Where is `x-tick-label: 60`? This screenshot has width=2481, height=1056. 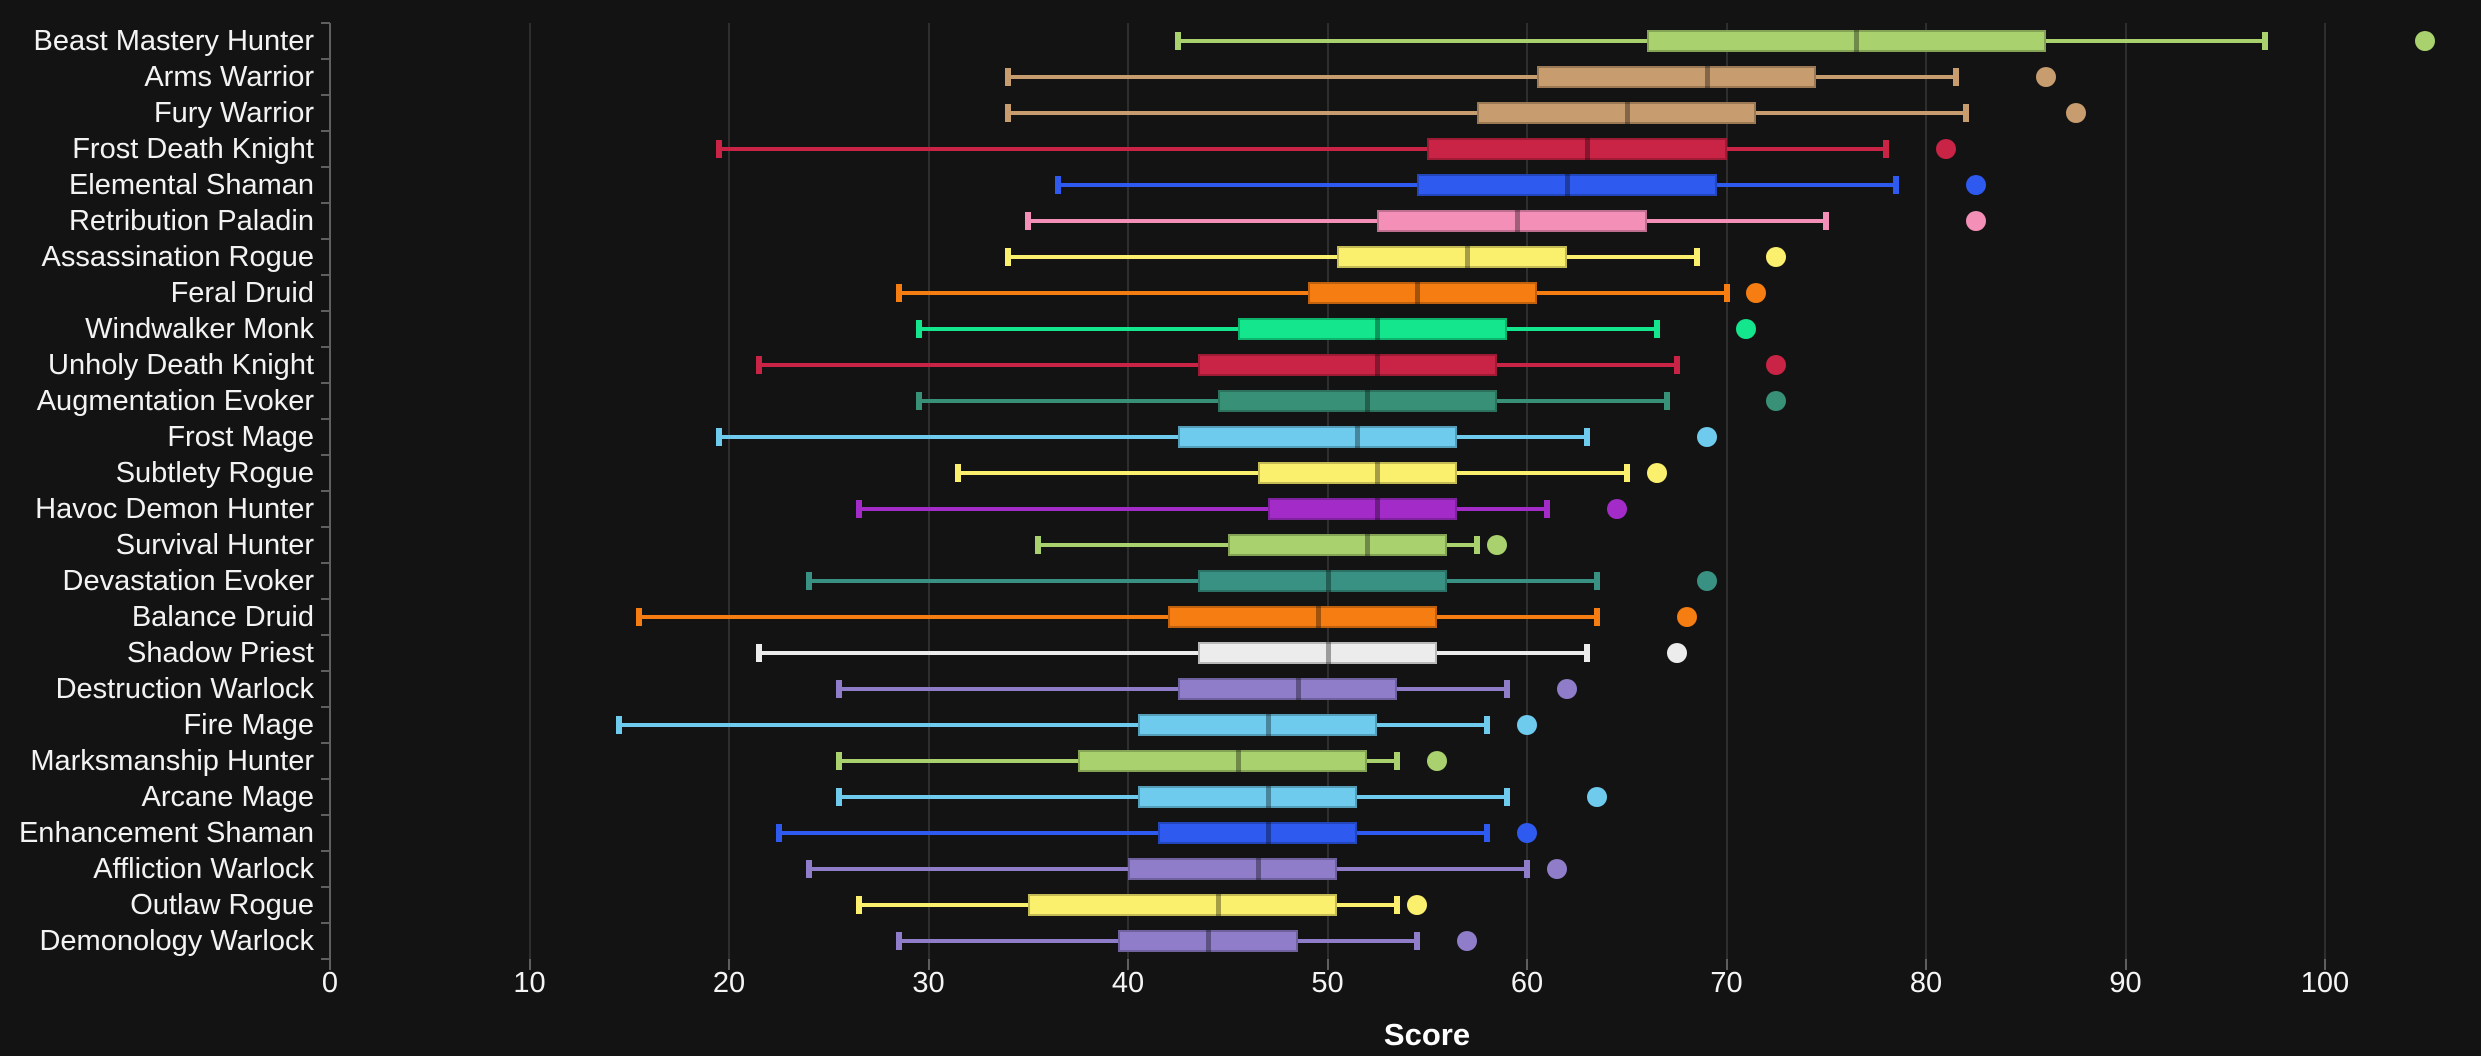
x-tick-label: 60 is located at coordinates (1527, 983).